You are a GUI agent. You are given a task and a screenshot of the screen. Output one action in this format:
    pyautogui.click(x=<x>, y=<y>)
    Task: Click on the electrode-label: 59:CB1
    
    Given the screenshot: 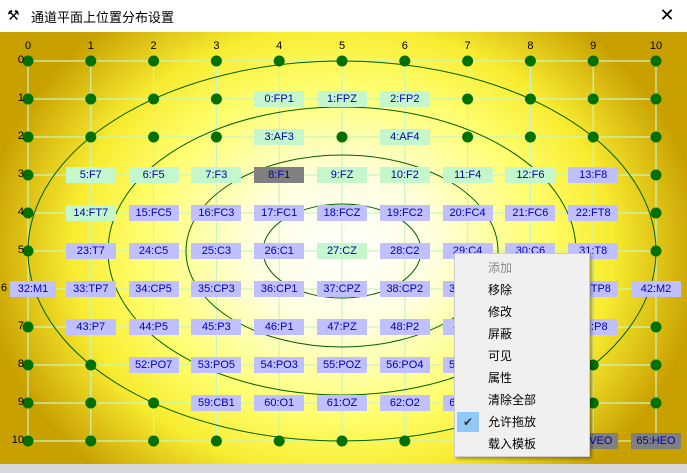 What is the action you would take?
    pyautogui.click(x=216, y=403)
    